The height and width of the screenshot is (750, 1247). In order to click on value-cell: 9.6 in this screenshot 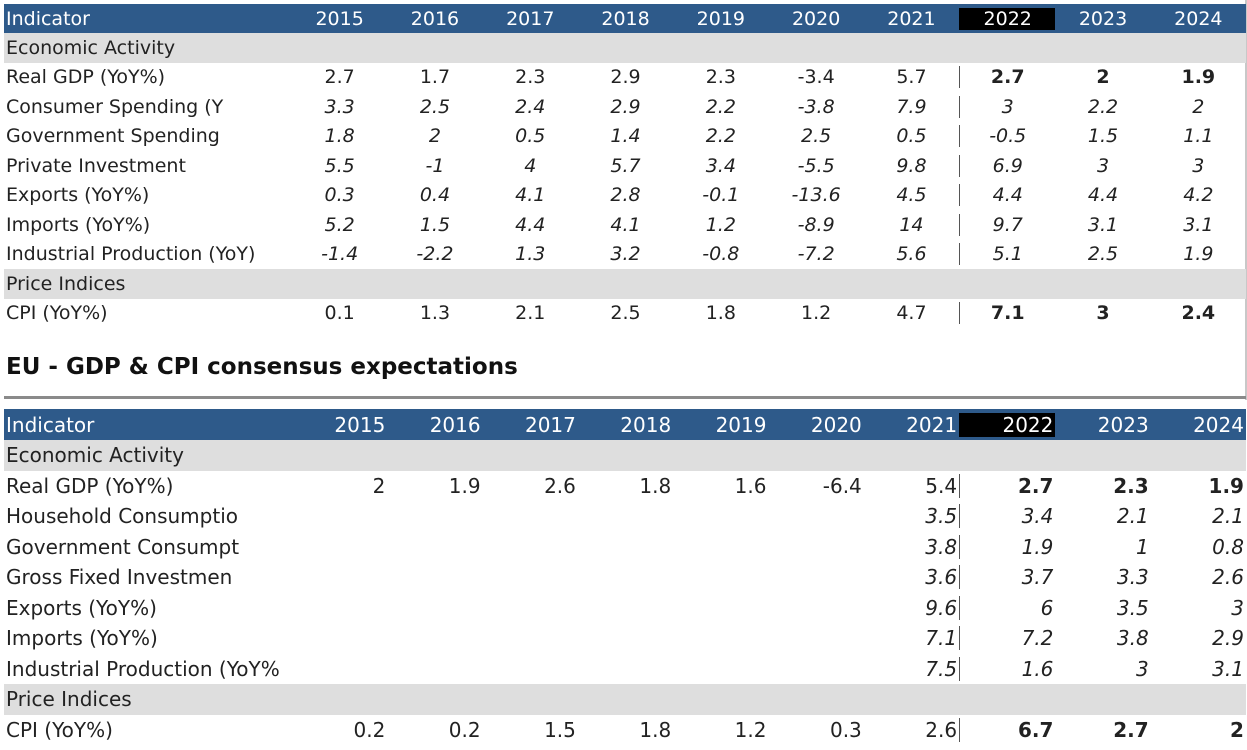, I will do `click(941, 607)`.